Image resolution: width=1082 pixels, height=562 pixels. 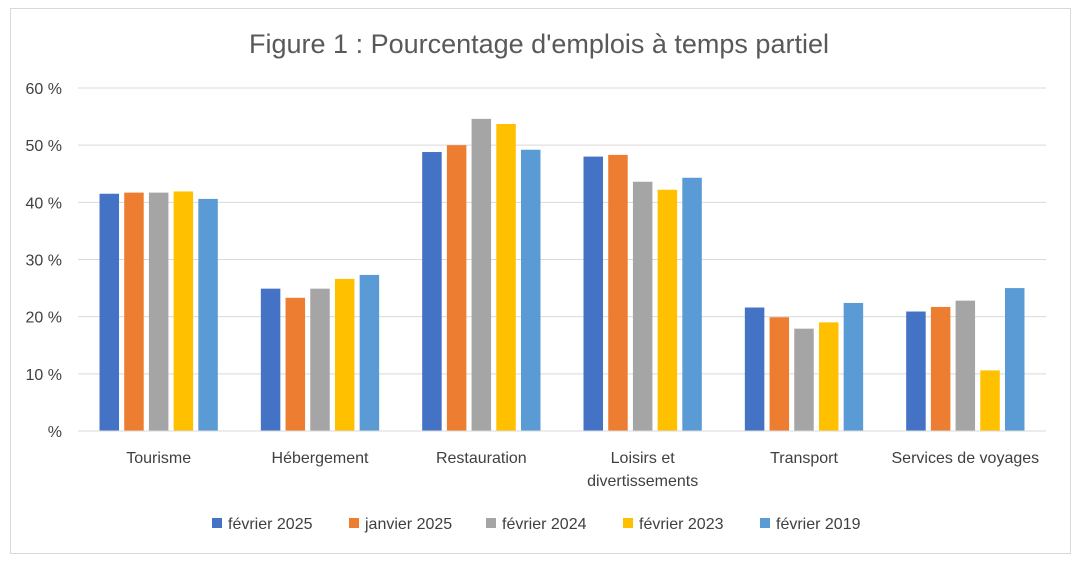 What do you see at coordinates (642, 481) in the screenshot?
I see `category-label: divertissements` at bounding box center [642, 481].